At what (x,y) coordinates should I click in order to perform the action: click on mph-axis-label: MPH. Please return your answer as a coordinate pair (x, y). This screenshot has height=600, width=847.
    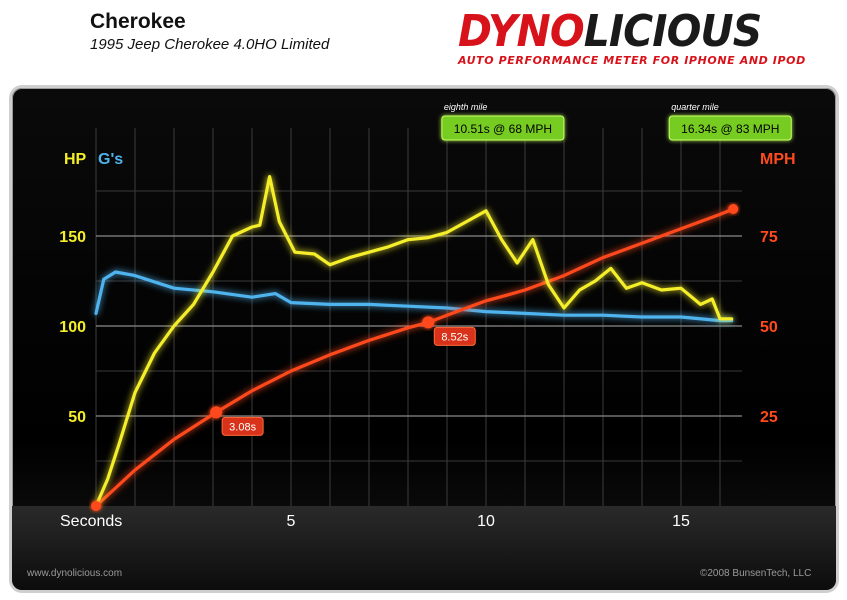
    Looking at the image, I should click on (778, 159).